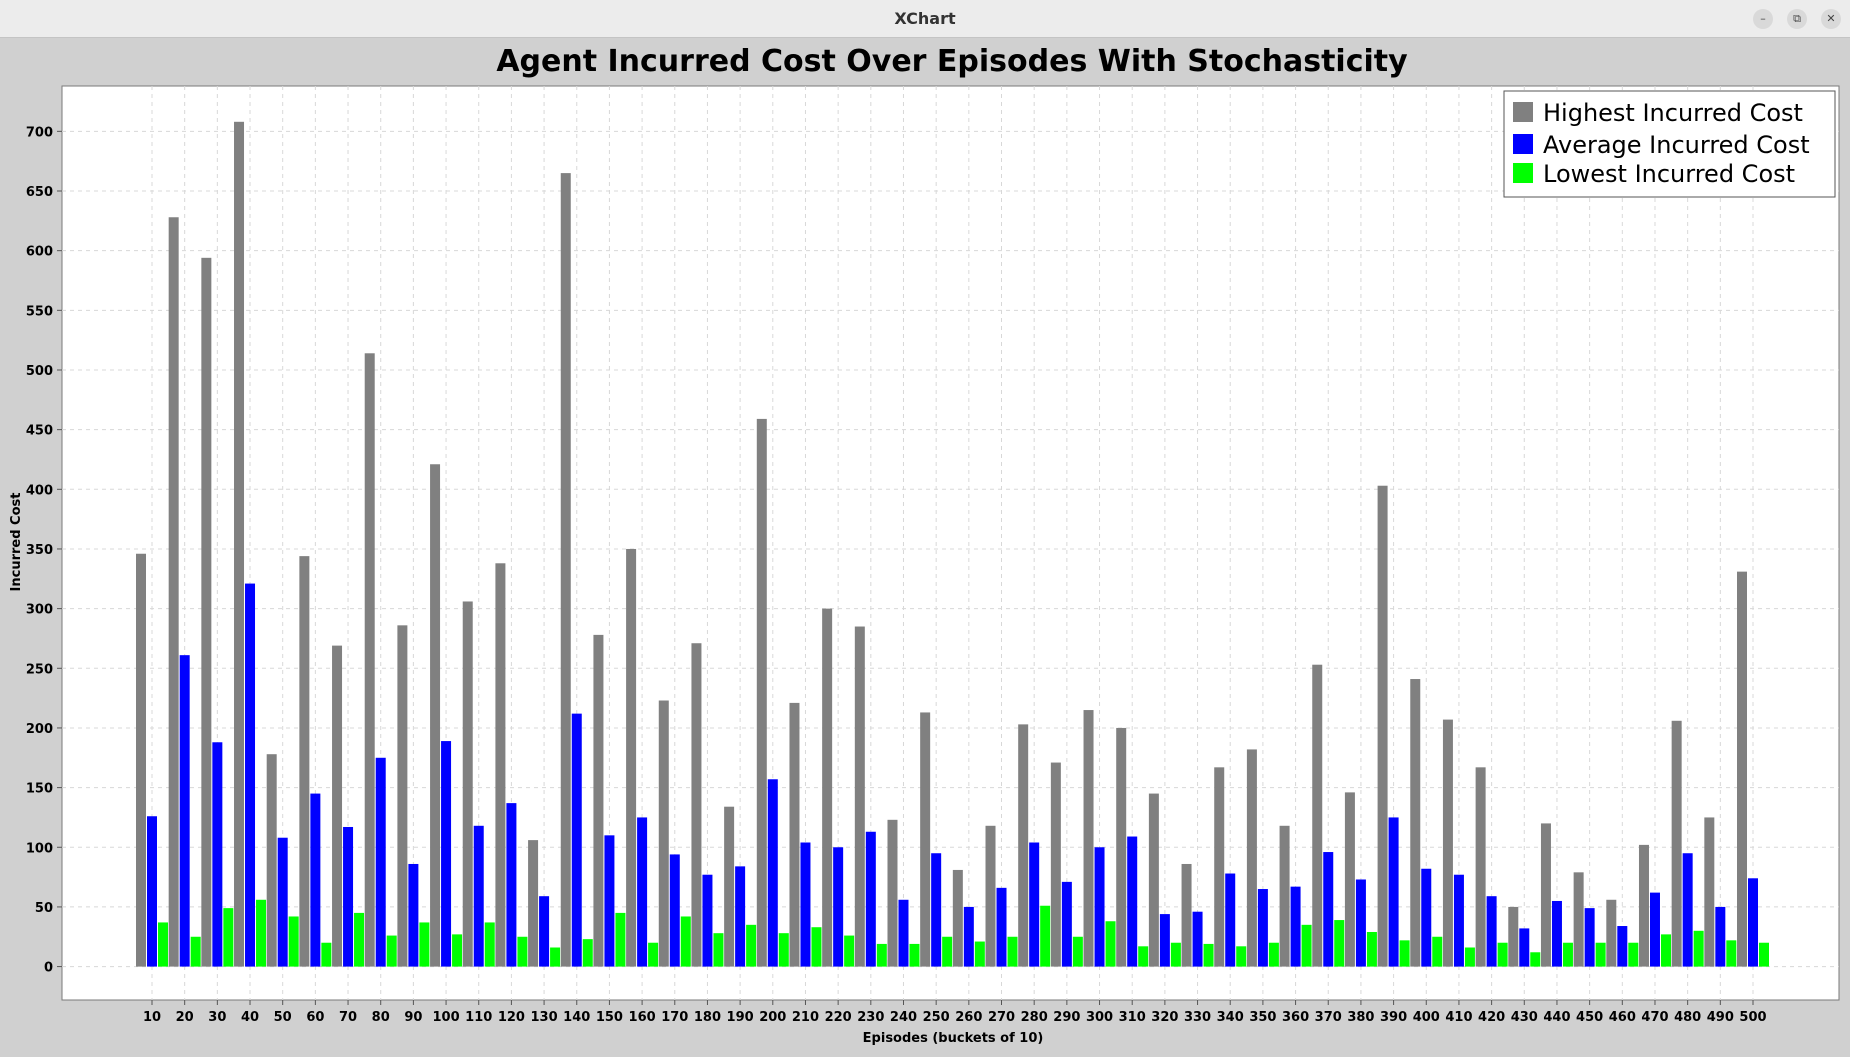 The height and width of the screenshot is (1057, 1850). What do you see at coordinates (39, 311) in the screenshot?
I see `y-tick-label: 550` at bounding box center [39, 311].